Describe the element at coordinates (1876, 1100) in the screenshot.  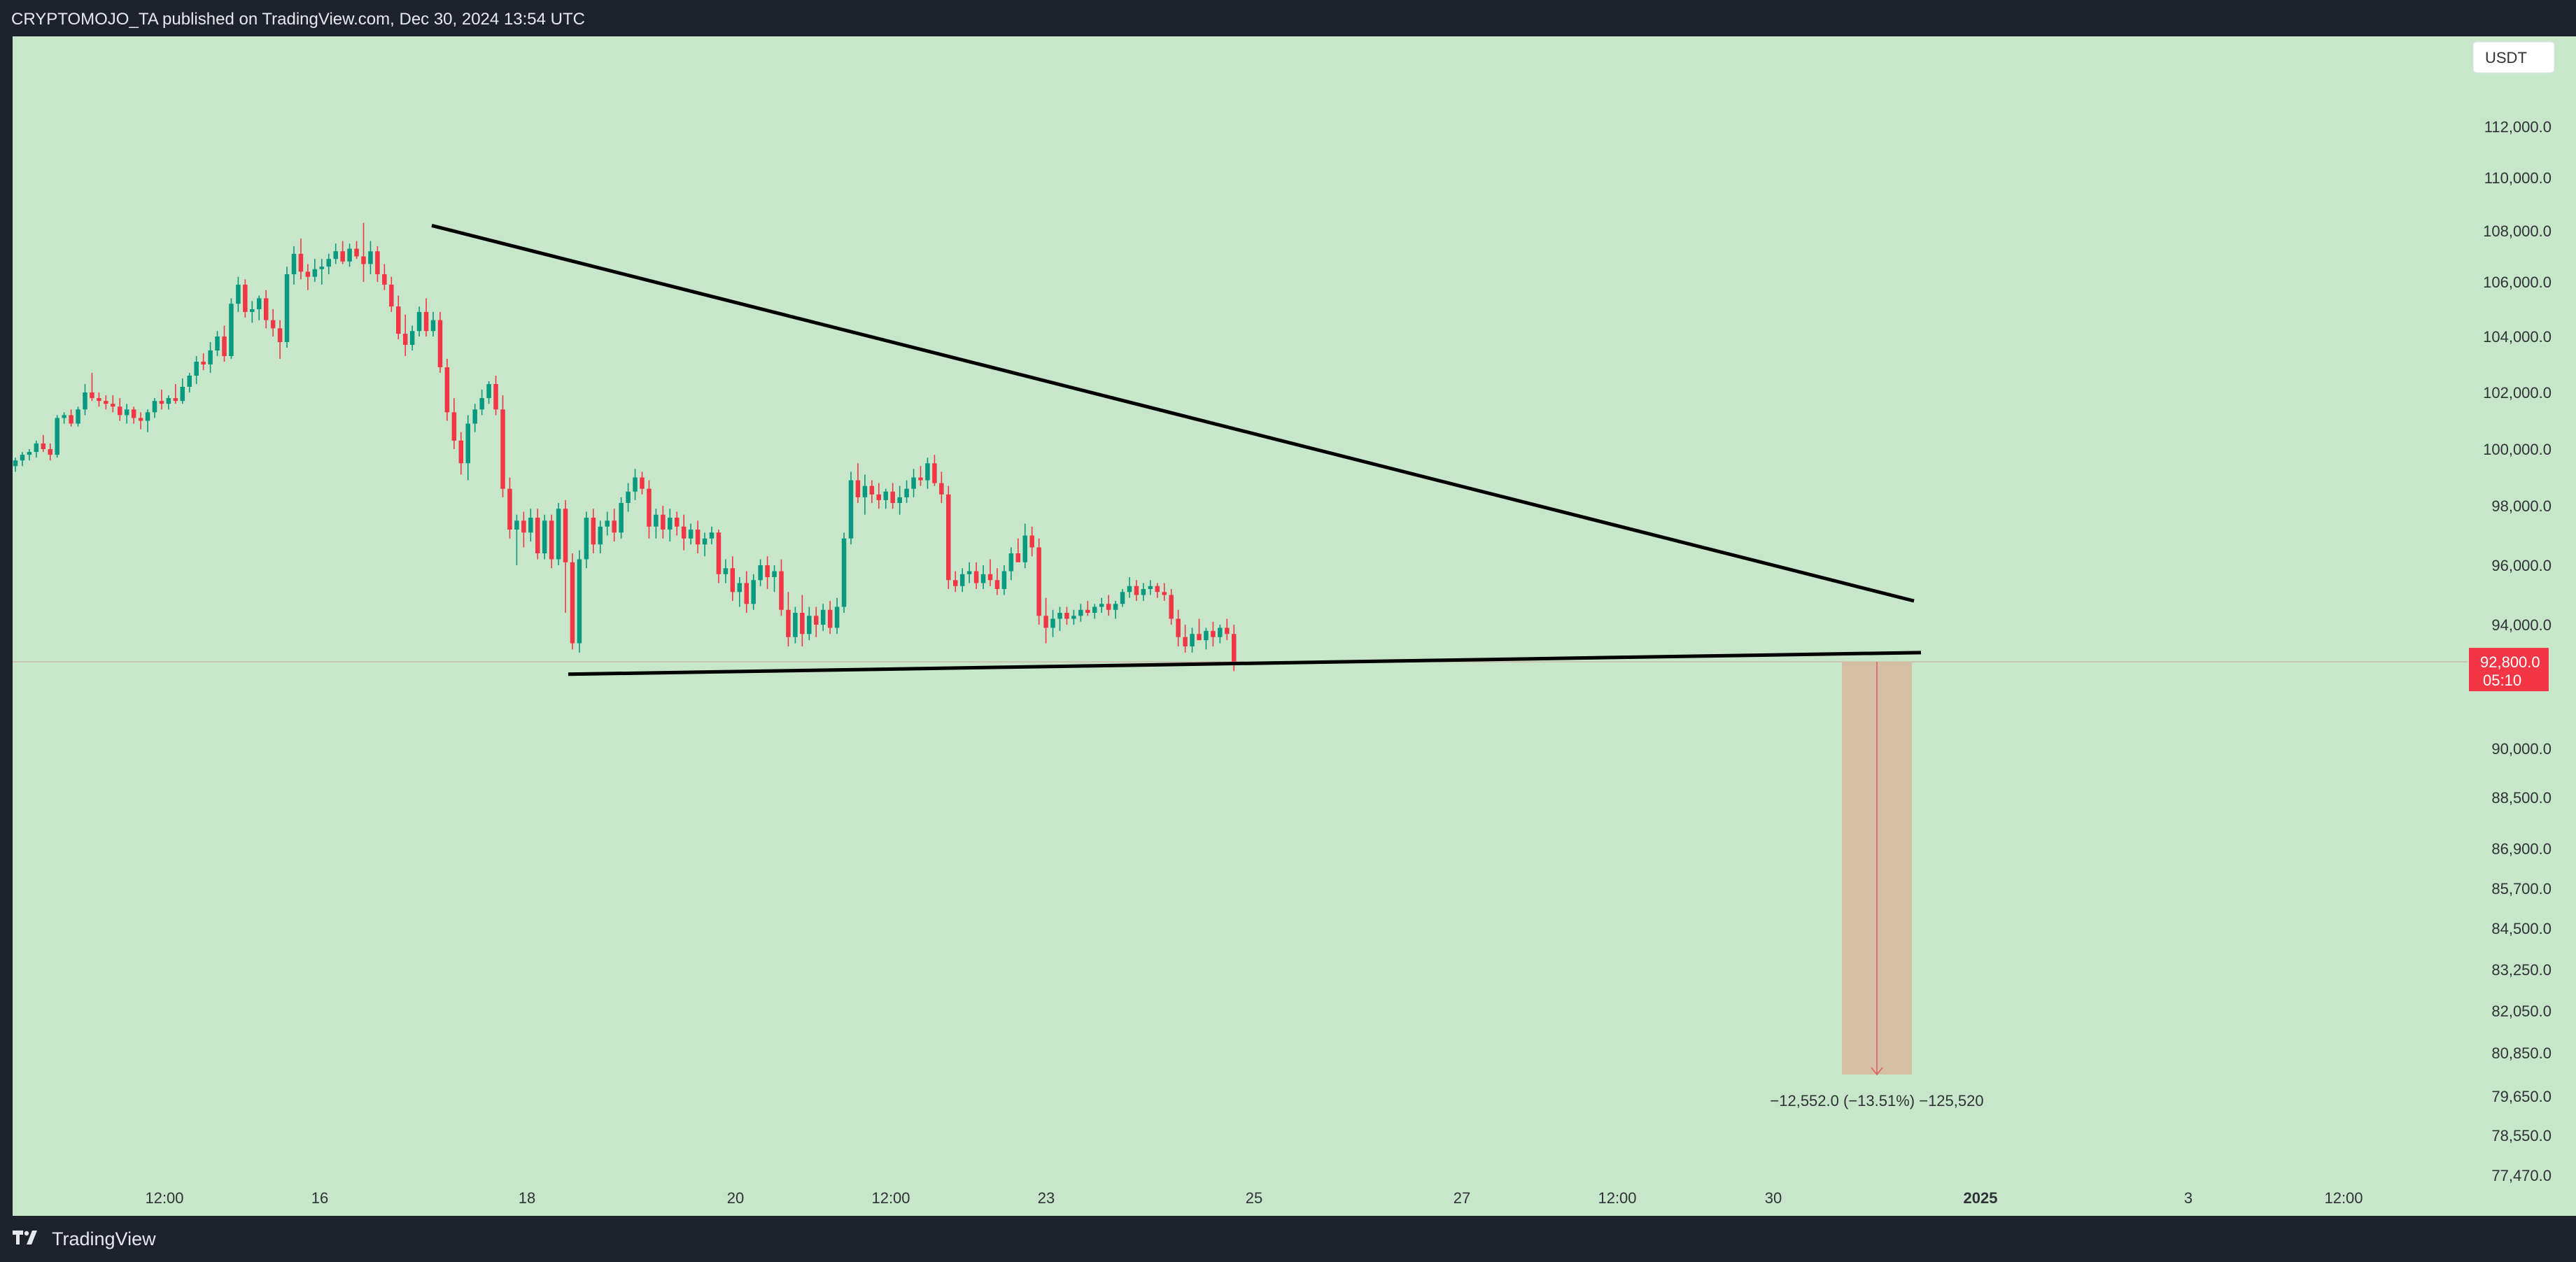
I see `projection-label: −12,552.0 (−13.51%) −125,520` at that location.